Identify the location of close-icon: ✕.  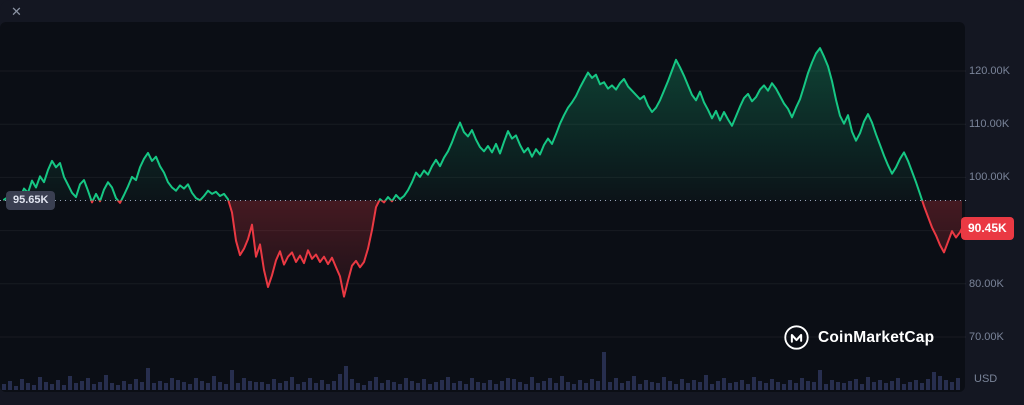
(16, 11).